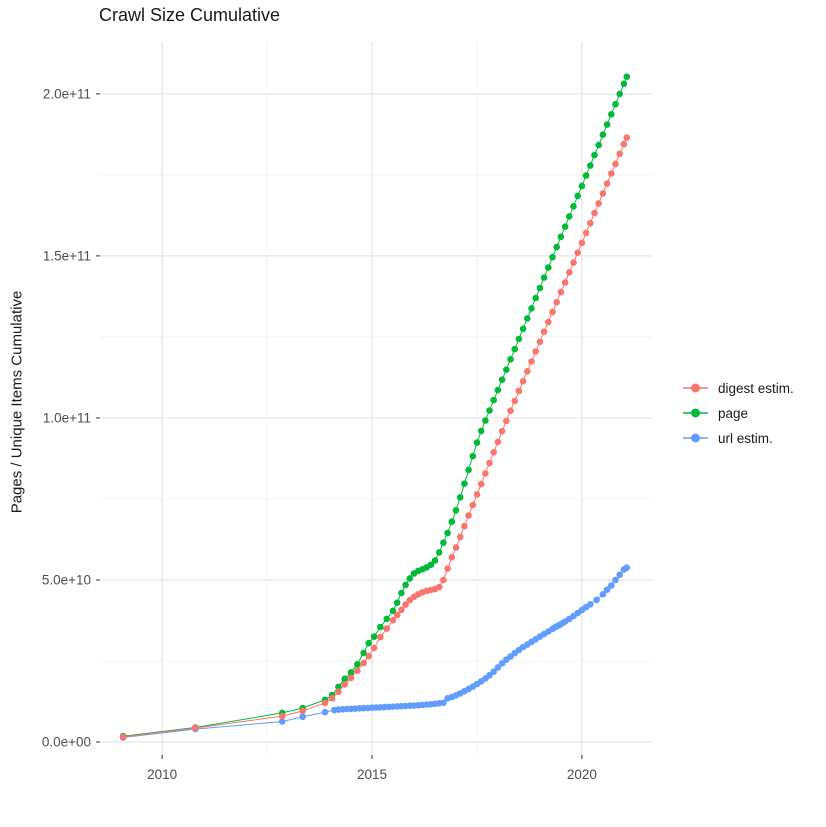 Image resolution: width=826 pixels, height=827 pixels. I want to click on x-tick-label: 2010, so click(162, 774).